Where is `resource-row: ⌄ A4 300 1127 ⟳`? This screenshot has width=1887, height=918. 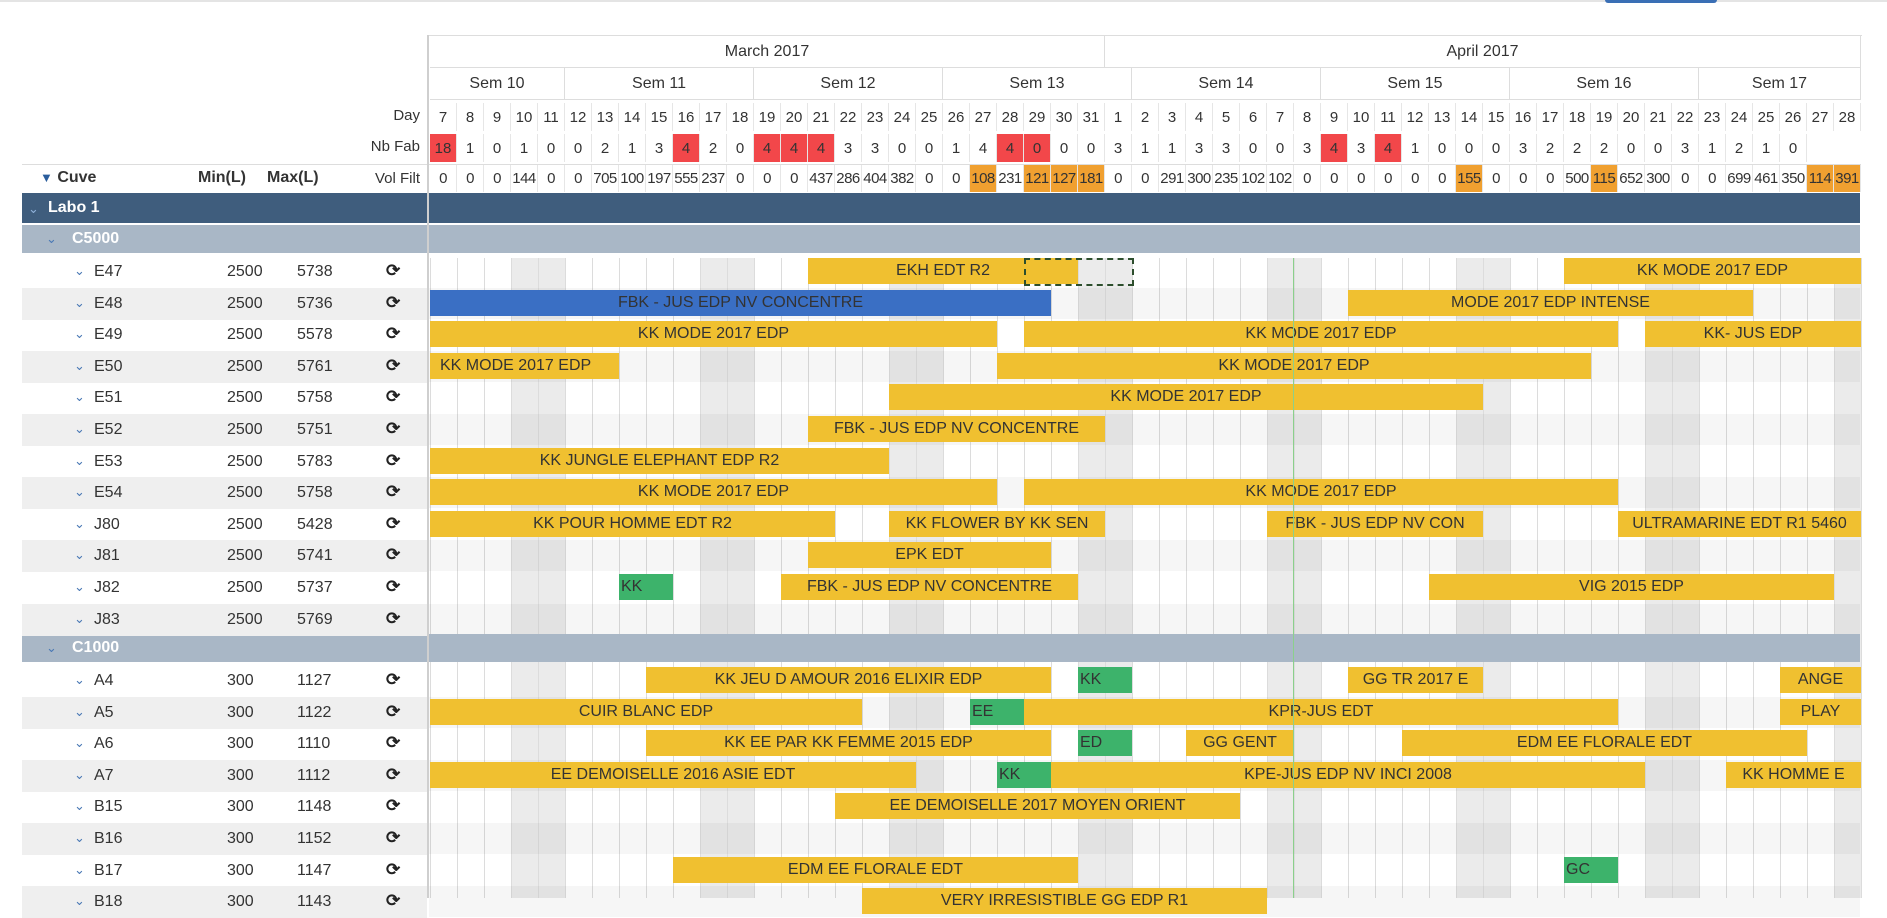 resource-row: ⌄ A4 300 1127 ⟳ is located at coordinates (224, 681).